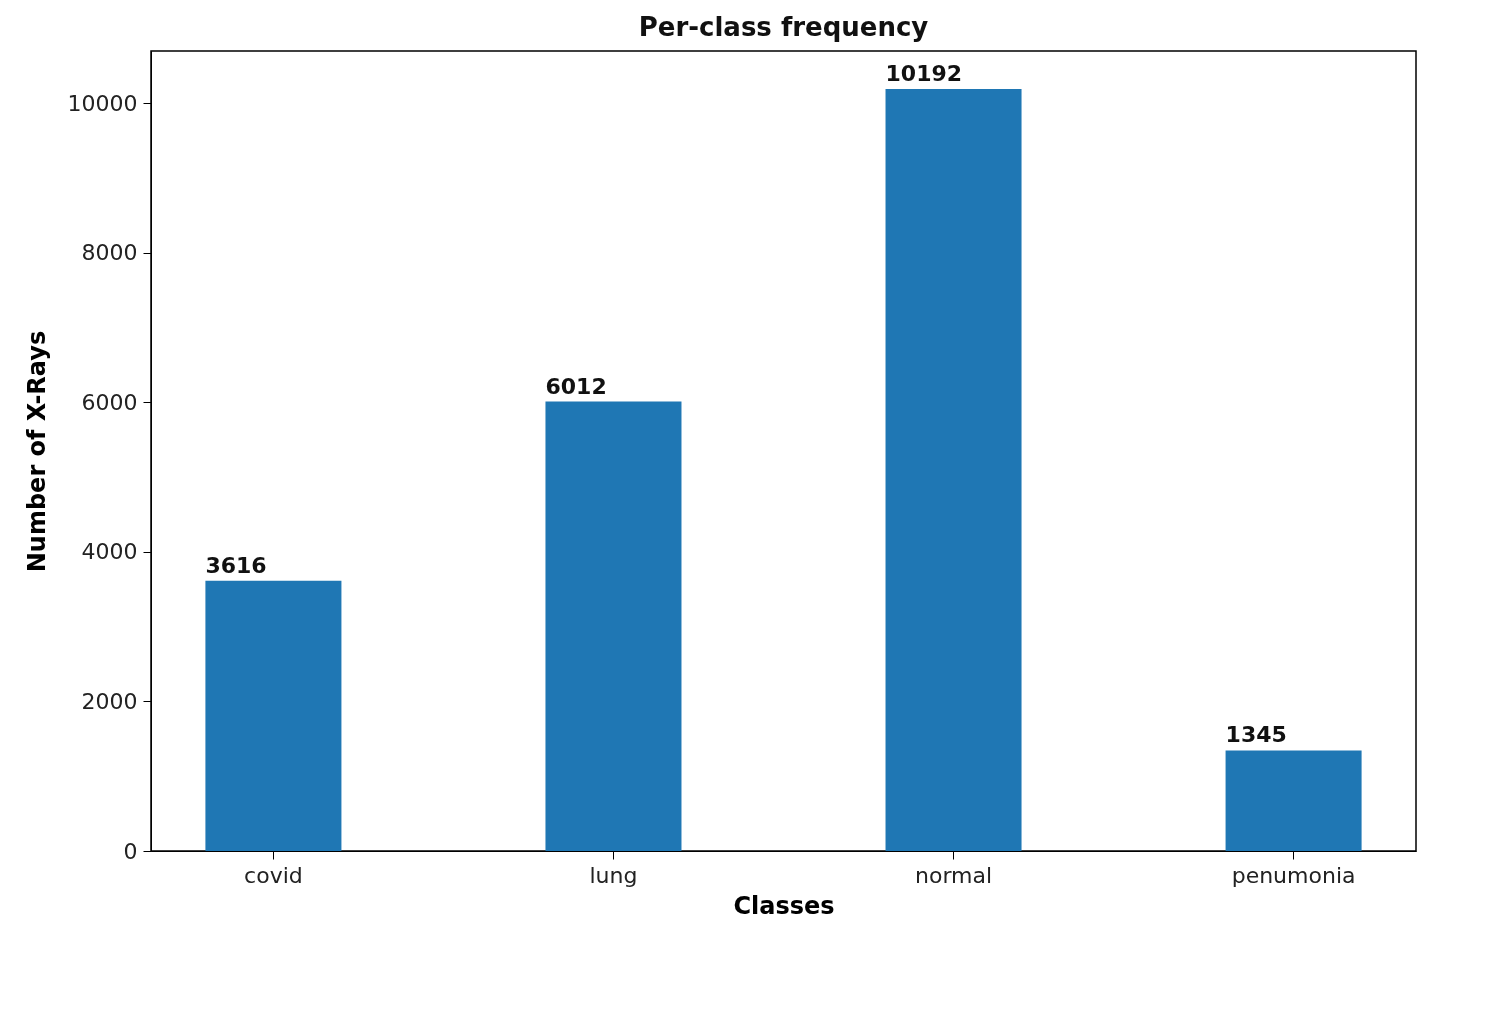 Image resolution: width=1491 pixels, height=1021 pixels. What do you see at coordinates (783, 27) in the screenshot?
I see `chart-title: Per-class frequency` at bounding box center [783, 27].